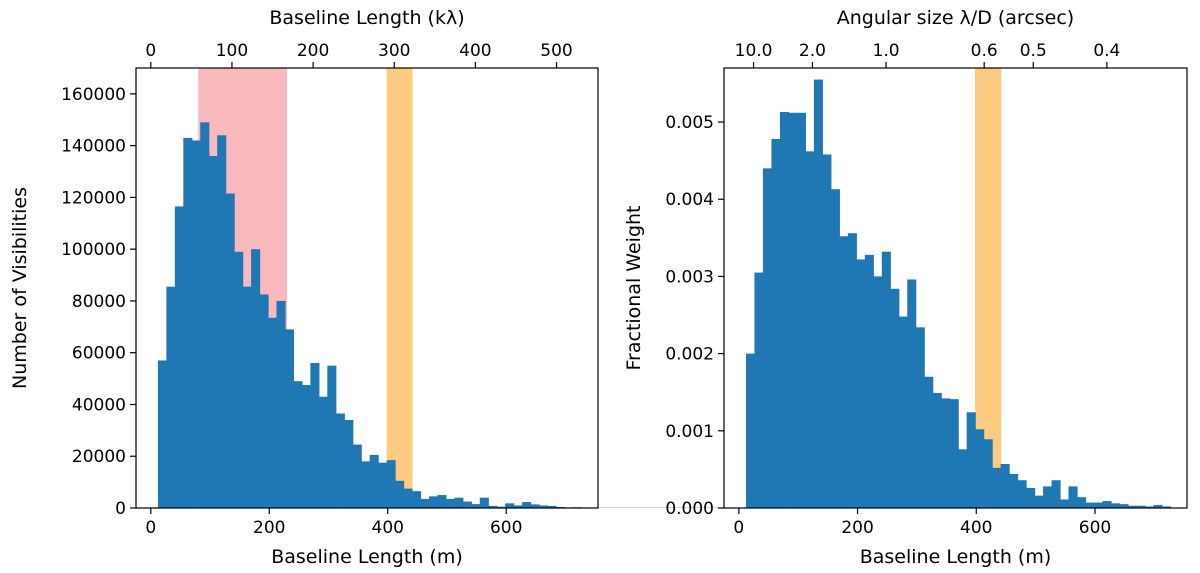  What do you see at coordinates (886, 51) in the screenshot?
I see `top-tick-label: 1.0` at bounding box center [886, 51].